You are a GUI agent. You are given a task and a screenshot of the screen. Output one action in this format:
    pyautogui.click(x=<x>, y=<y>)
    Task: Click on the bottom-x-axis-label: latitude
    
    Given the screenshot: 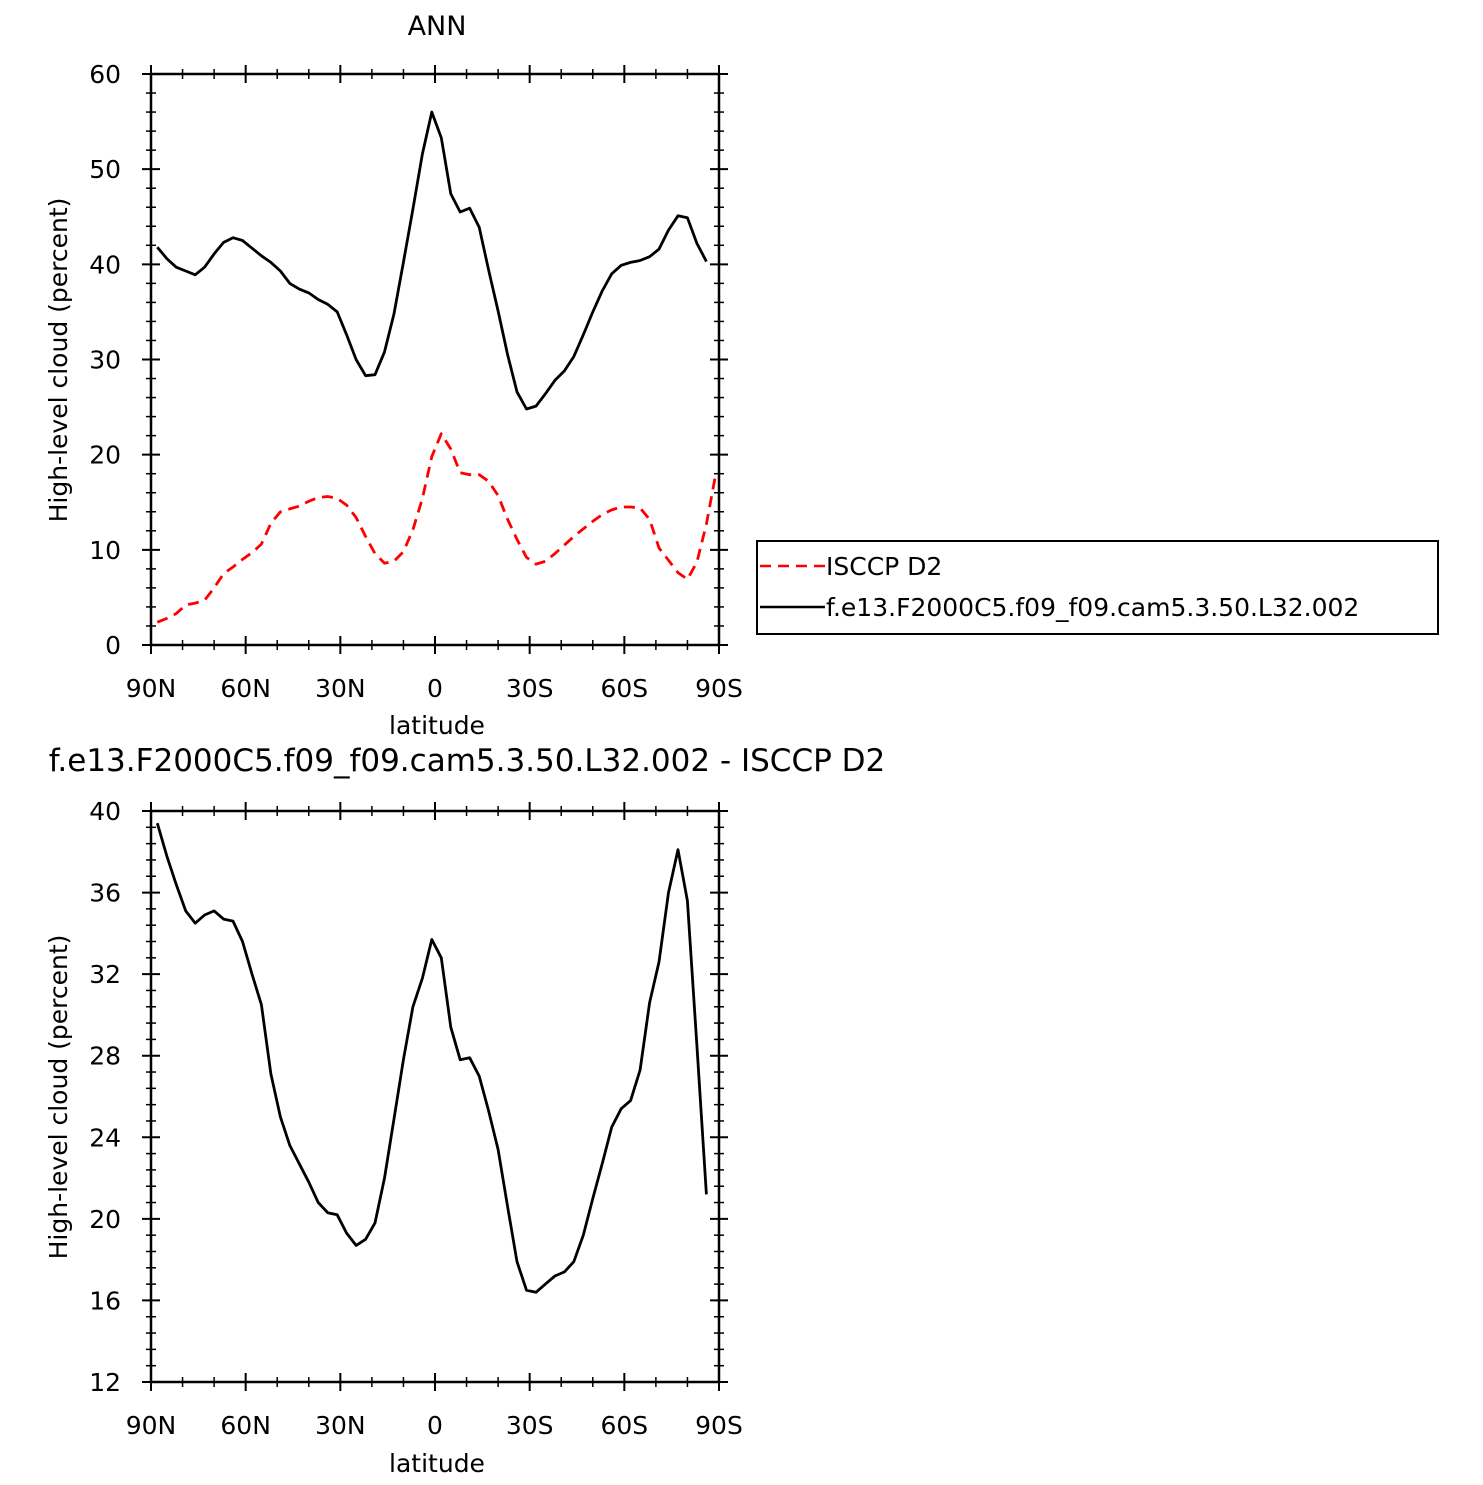 What is the action you would take?
    pyautogui.click(x=437, y=1463)
    